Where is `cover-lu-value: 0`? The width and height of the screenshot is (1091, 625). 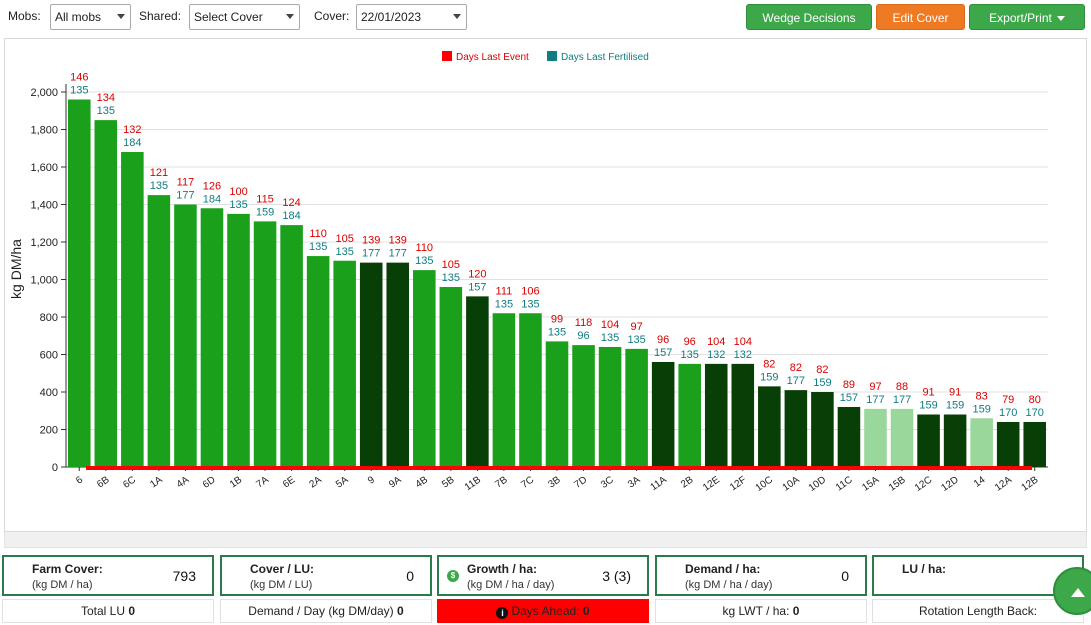
cover-lu-value: 0 is located at coordinates (410, 576).